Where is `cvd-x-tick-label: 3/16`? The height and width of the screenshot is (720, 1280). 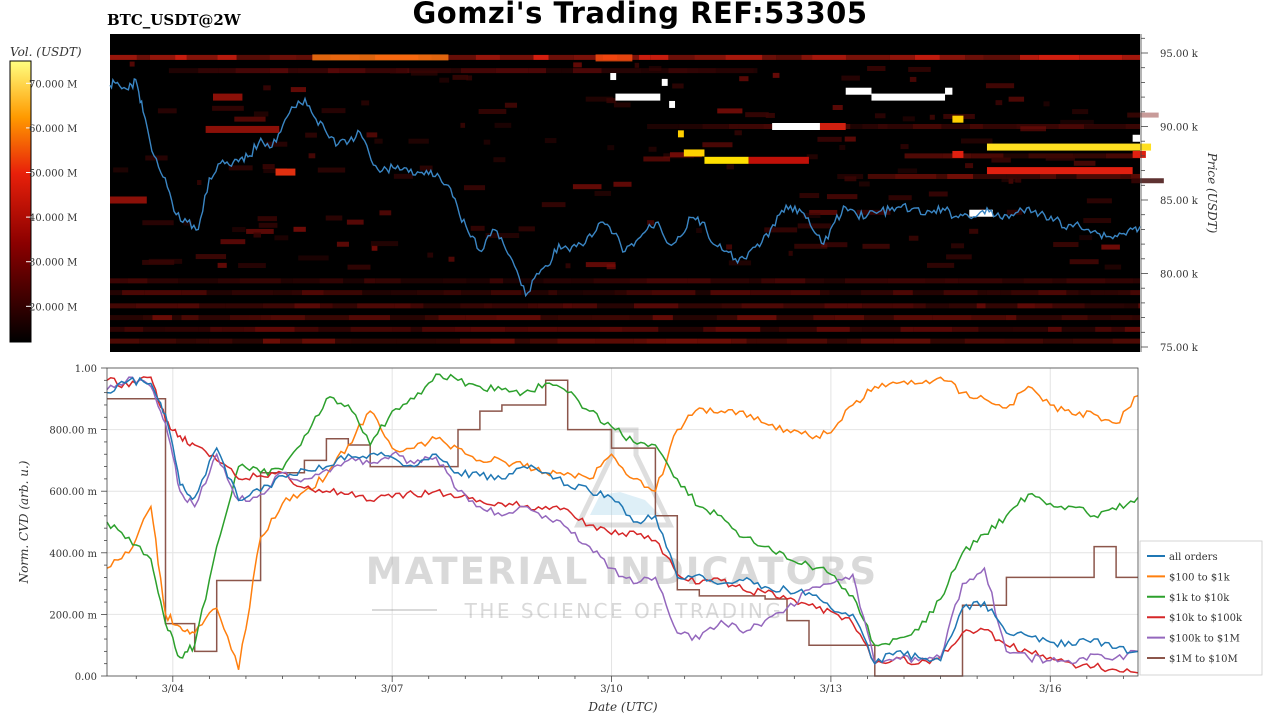 cvd-x-tick-label: 3/16 is located at coordinates (1050, 689).